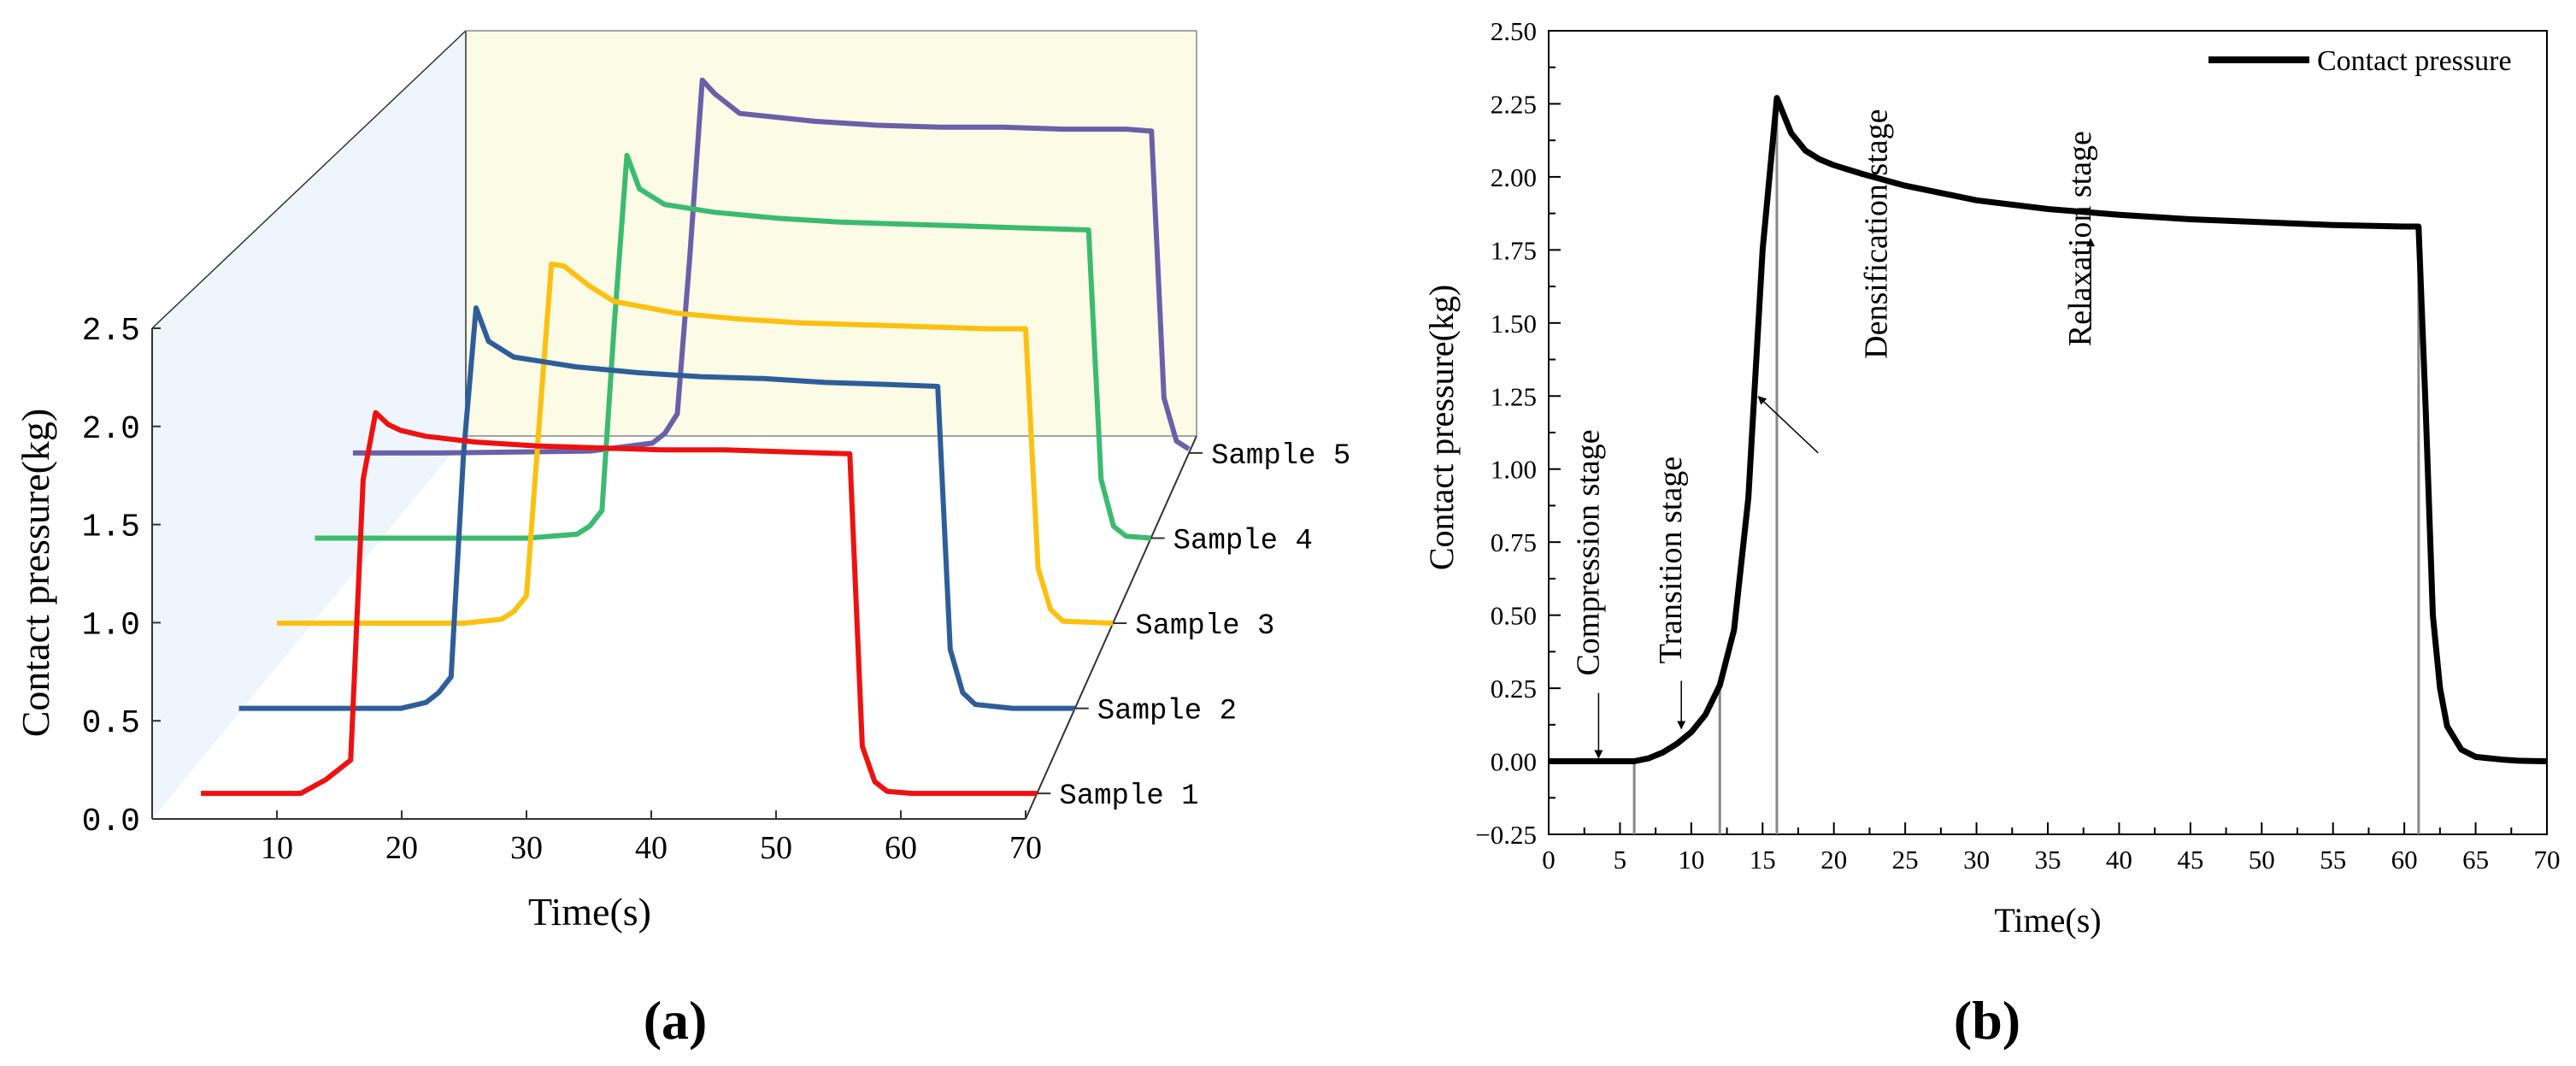 The image size is (2576, 1066). I want to click on series-label-sample-4: Sample 4, so click(1243, 541).